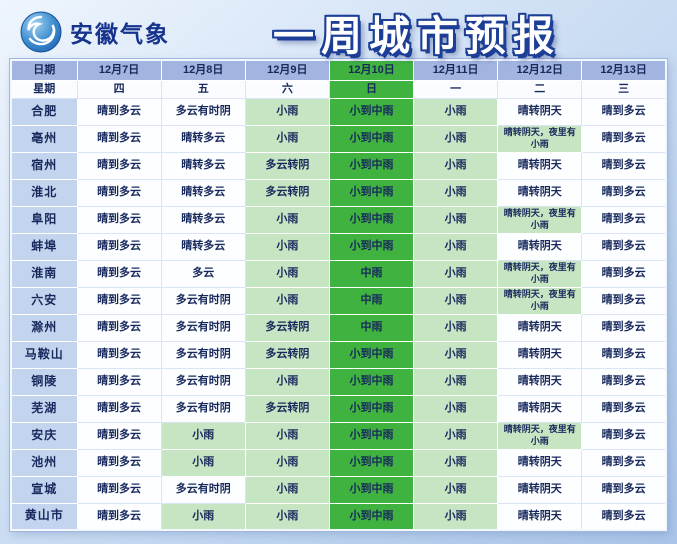 The image size is (677, 544). Describe the element at coordinates (44, 70) in the screenshot. I see `date-row-label: 日期` at that location.